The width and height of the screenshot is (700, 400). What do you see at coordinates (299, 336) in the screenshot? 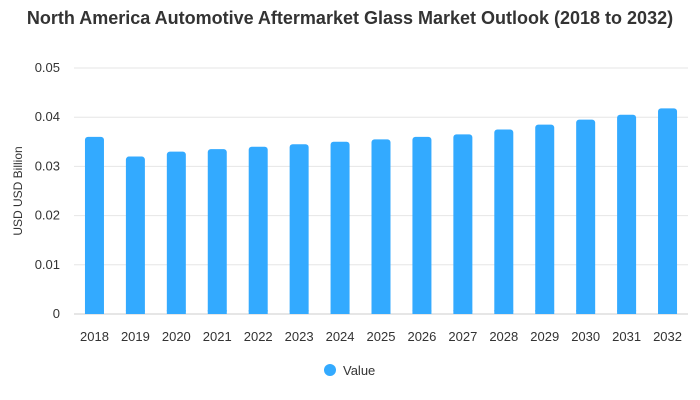
I see `x-tick-label: 2023` at bounding box center [299, 336].